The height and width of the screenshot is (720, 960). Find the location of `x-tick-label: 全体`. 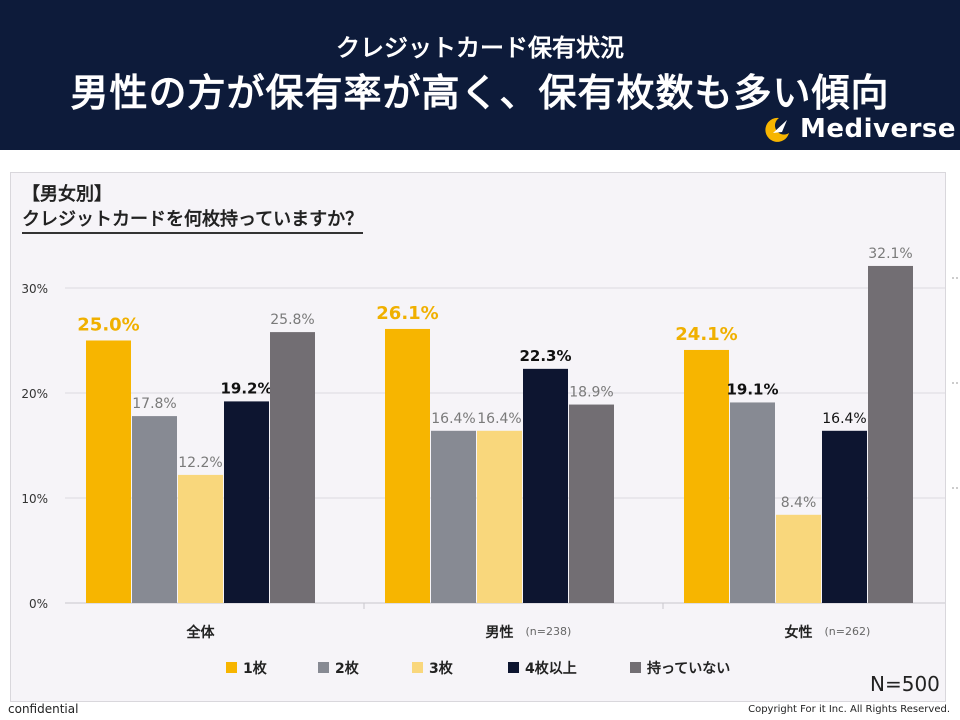

x-tick-label: 全体 is located at coordinates (201, 632).